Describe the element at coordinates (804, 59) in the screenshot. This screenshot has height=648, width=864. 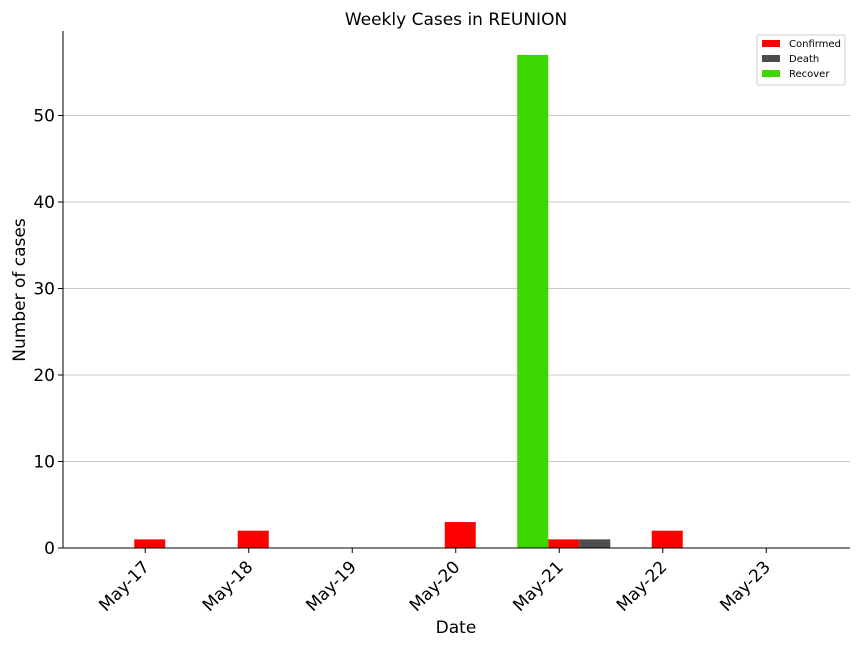
I see `legend-label-death: Death` at that location.